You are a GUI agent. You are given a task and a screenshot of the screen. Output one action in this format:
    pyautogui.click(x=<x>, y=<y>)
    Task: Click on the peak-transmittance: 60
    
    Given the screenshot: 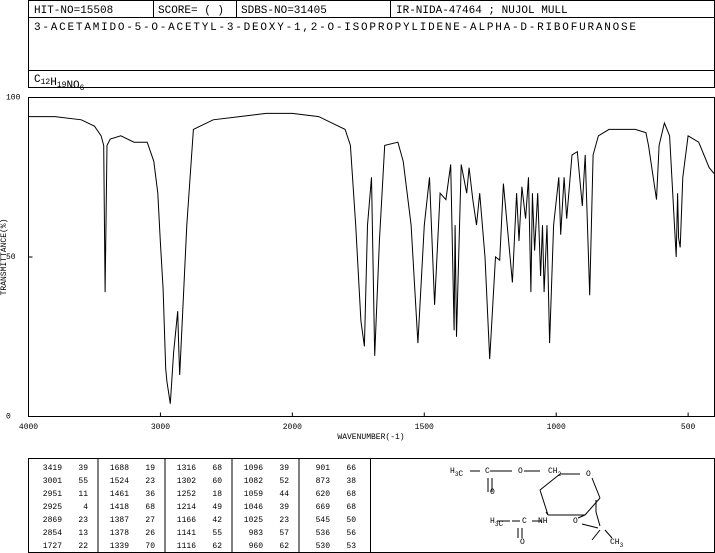 What is the action you would take?
    pyautogui.click(x=217, y=481)
    